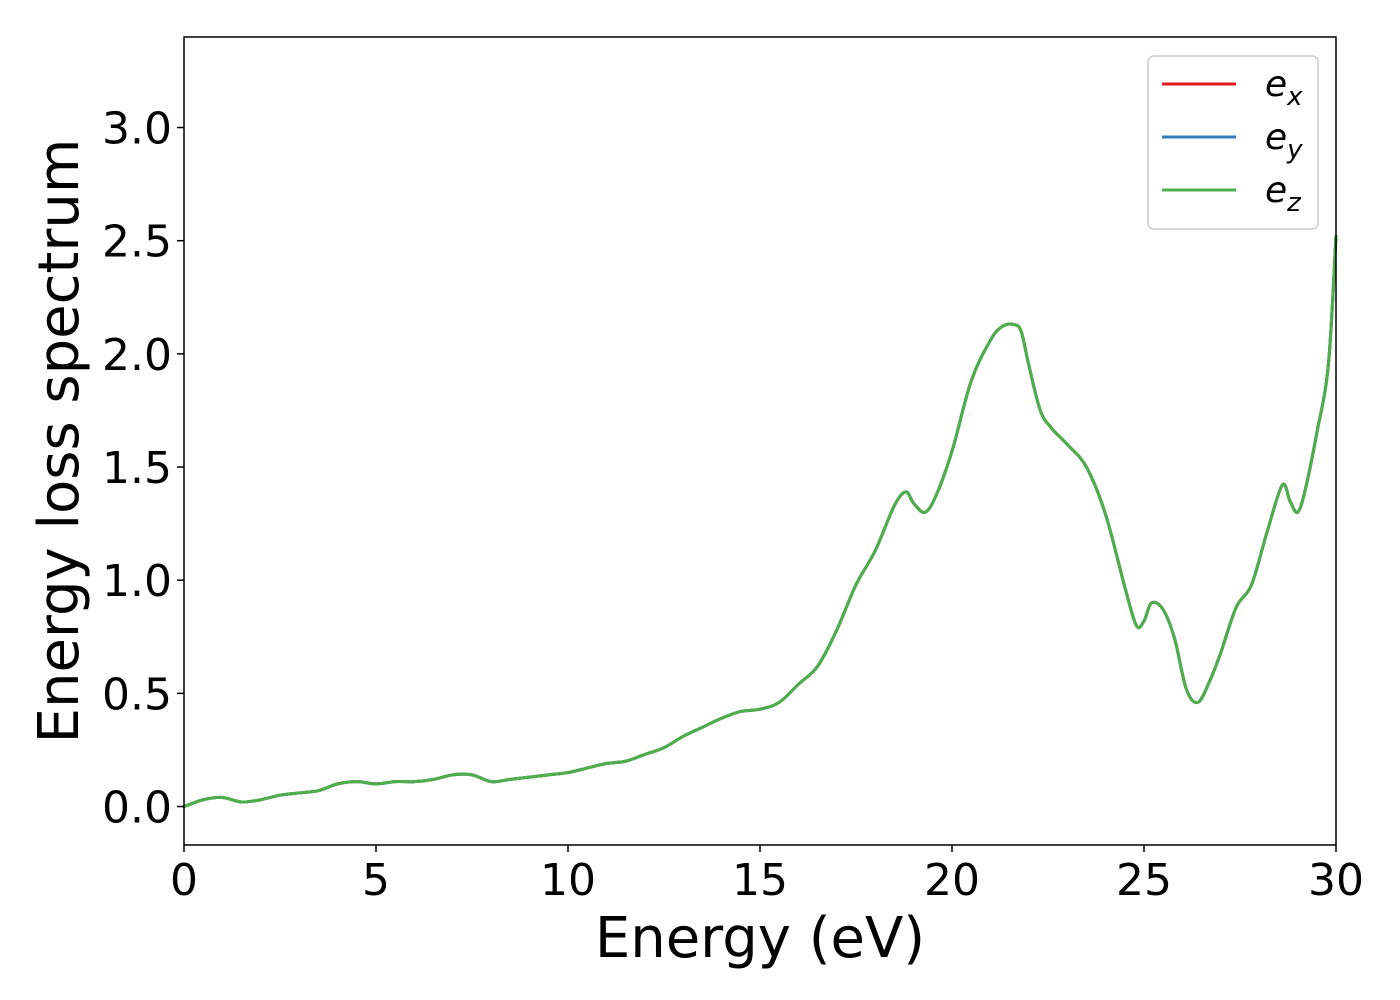  Describe the element at coordinates (137, 694) in the screenshot. I see `y-tick-label: 0.5` at that location.